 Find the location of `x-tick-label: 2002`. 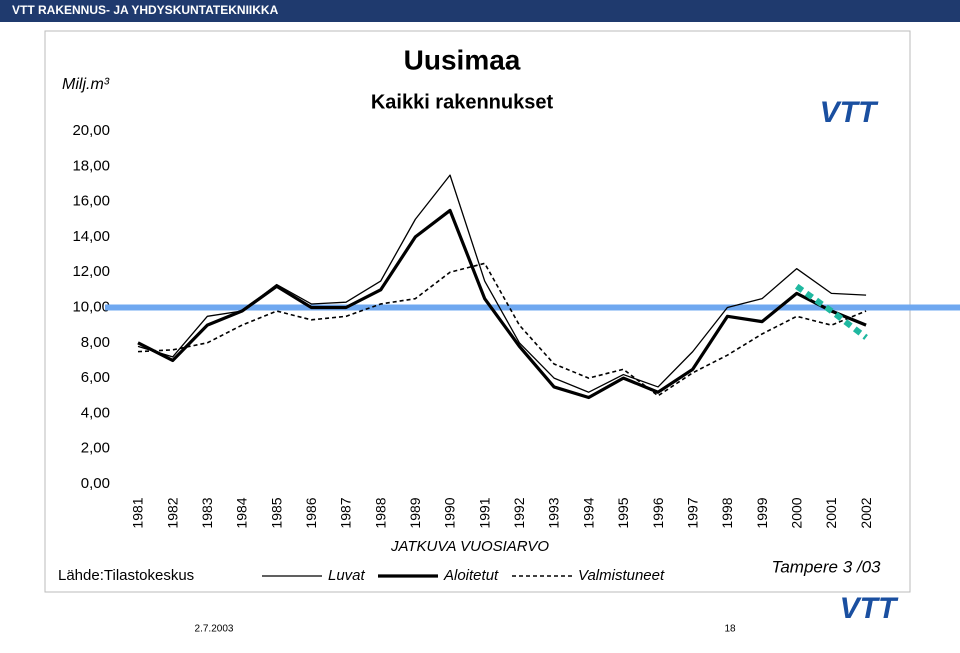

x-tick-label: 2002 is located at coordinates (866, 512).